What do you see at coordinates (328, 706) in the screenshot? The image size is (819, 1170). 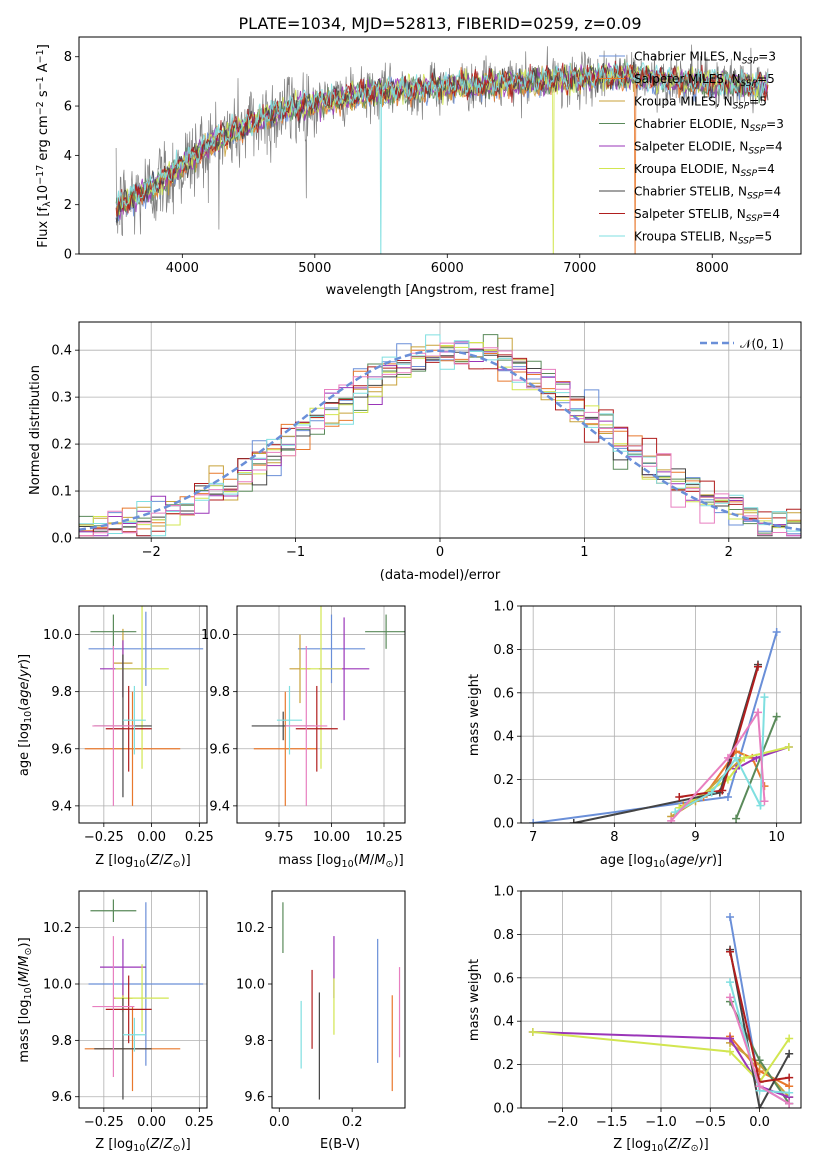 I see `age-vs-mass-plot-area` at bounding box center [328, 706].